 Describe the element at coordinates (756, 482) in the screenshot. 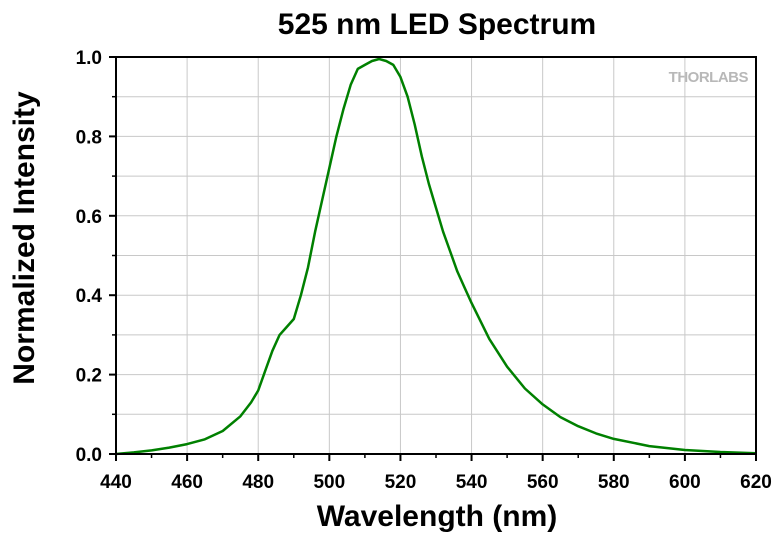

I see `x-tick-label: 620` at that location.